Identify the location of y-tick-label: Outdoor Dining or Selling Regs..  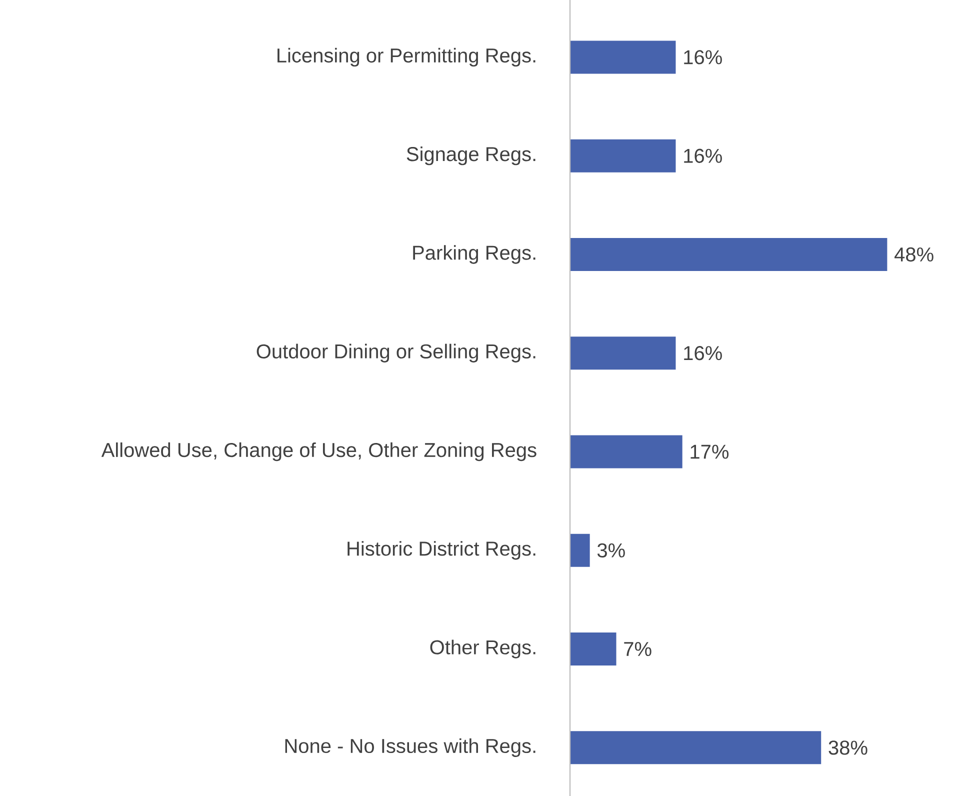
(396, 353).